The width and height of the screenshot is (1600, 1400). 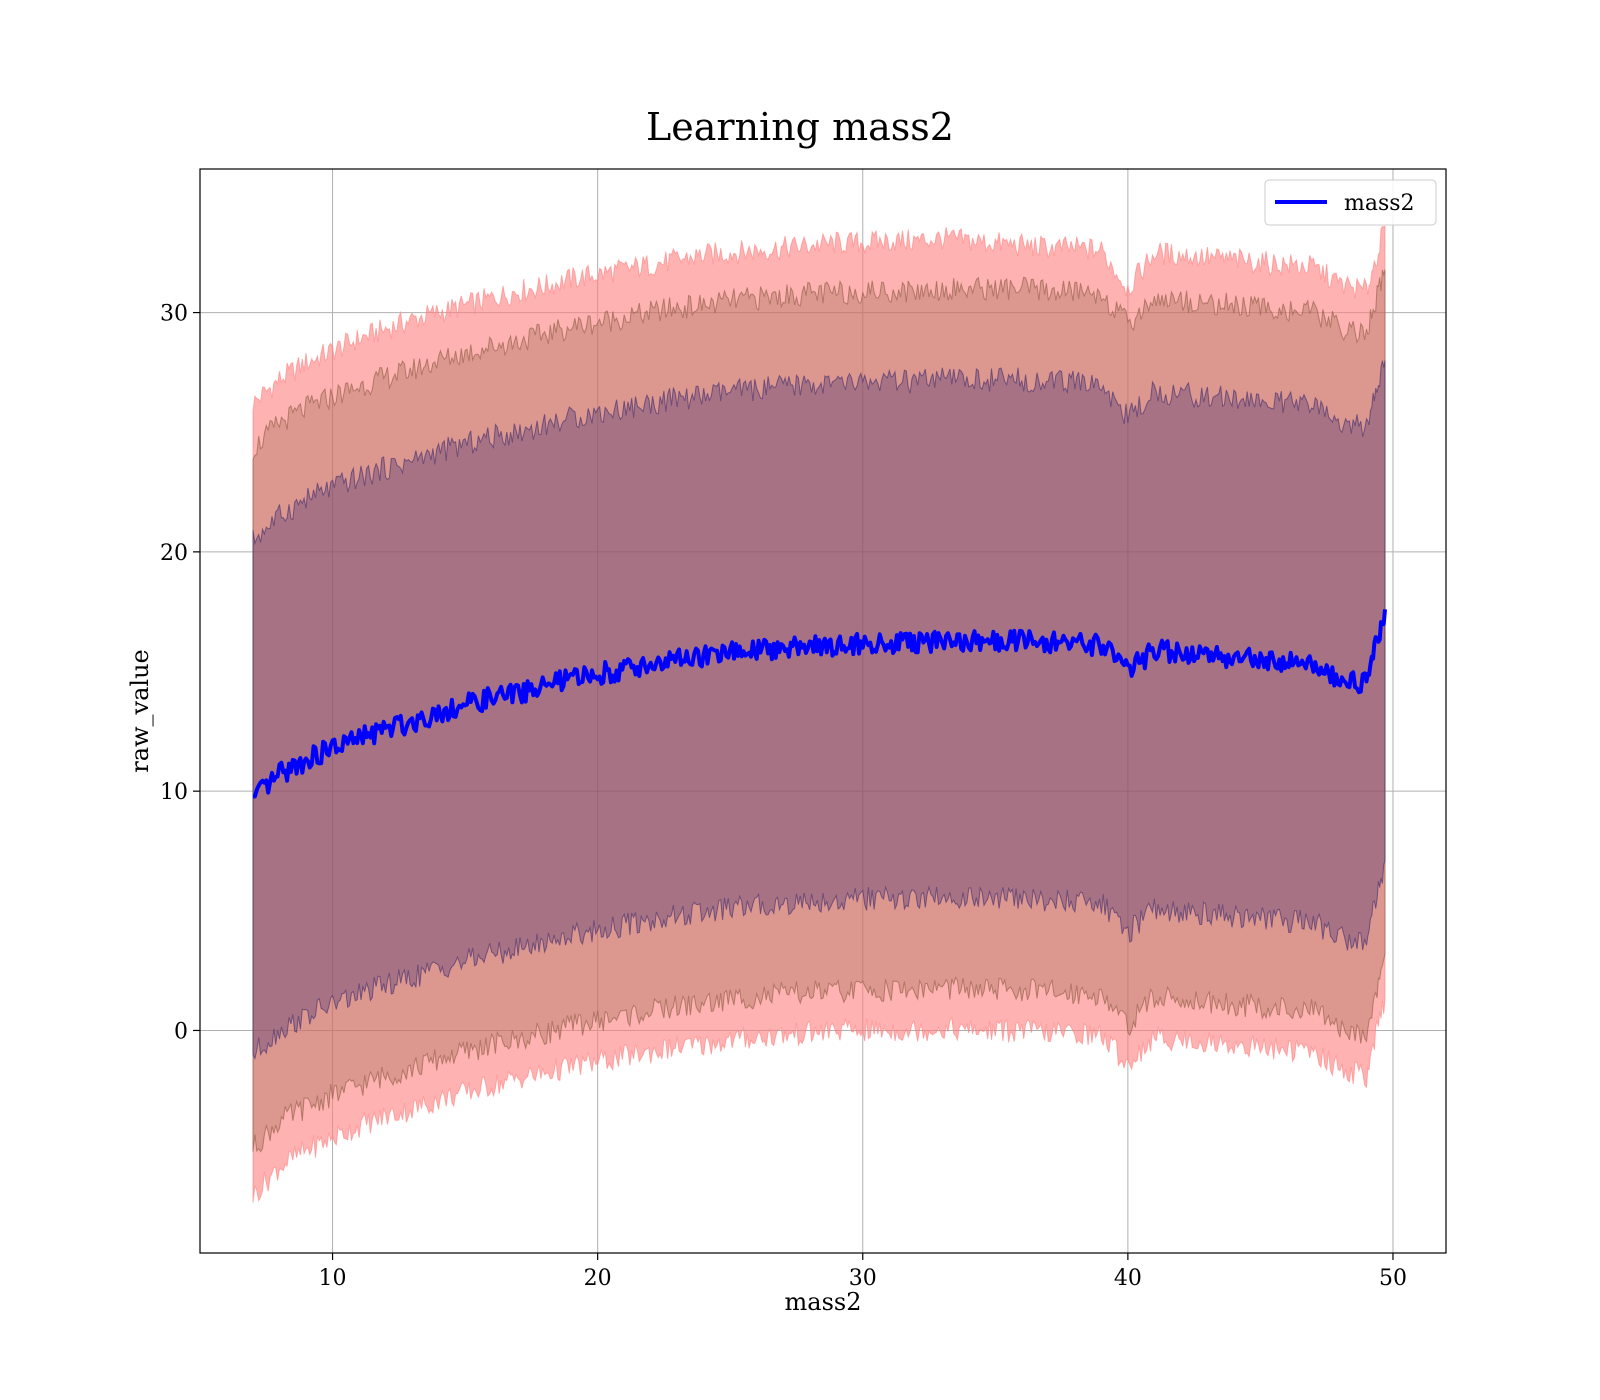 I want to click on x-tick-label: 30, so click(x=863, y=1278).